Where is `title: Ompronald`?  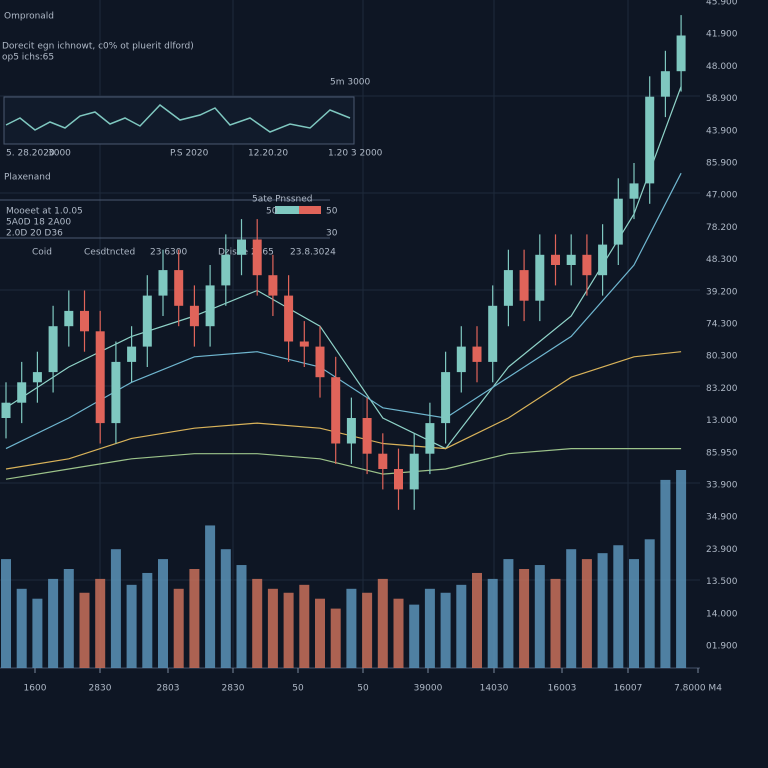
title: Ompronald is located at coordinates (29, 17).